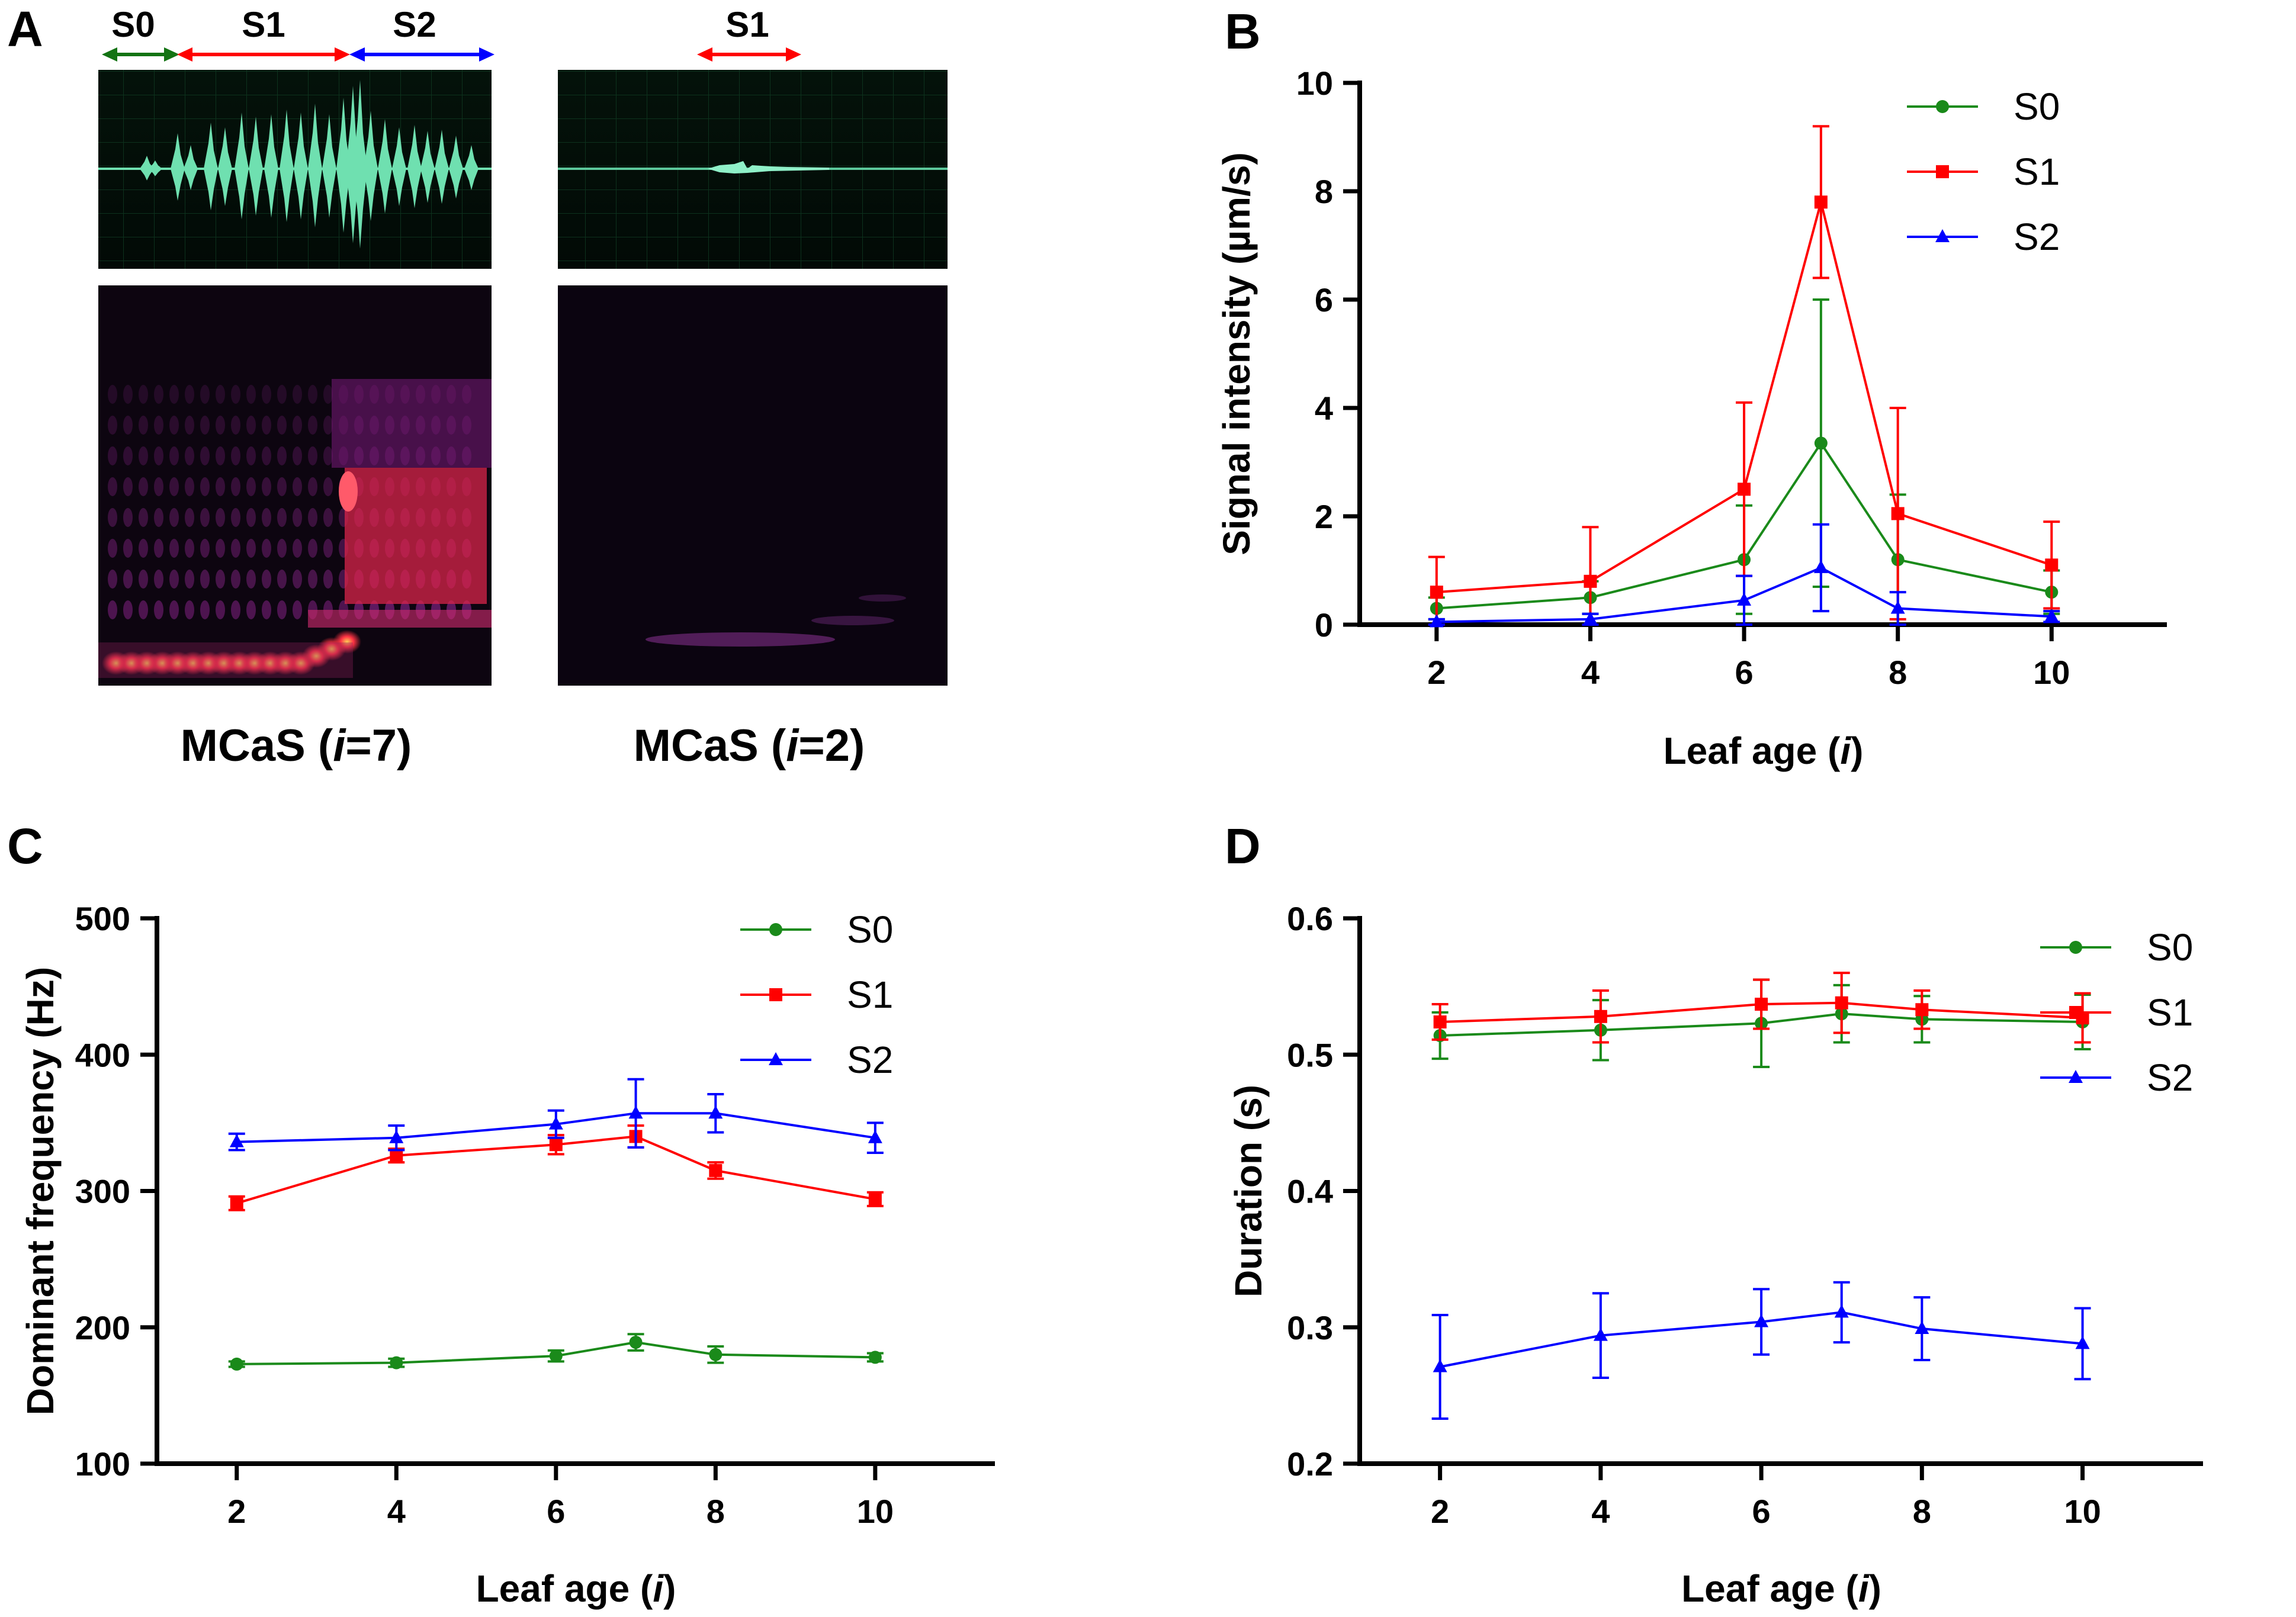 The height and width of the screenshot is (1617, 2296). Describe the element at coordinates (876, 1511) in the screenshot. I see `x-tick-label: 10` at that location.